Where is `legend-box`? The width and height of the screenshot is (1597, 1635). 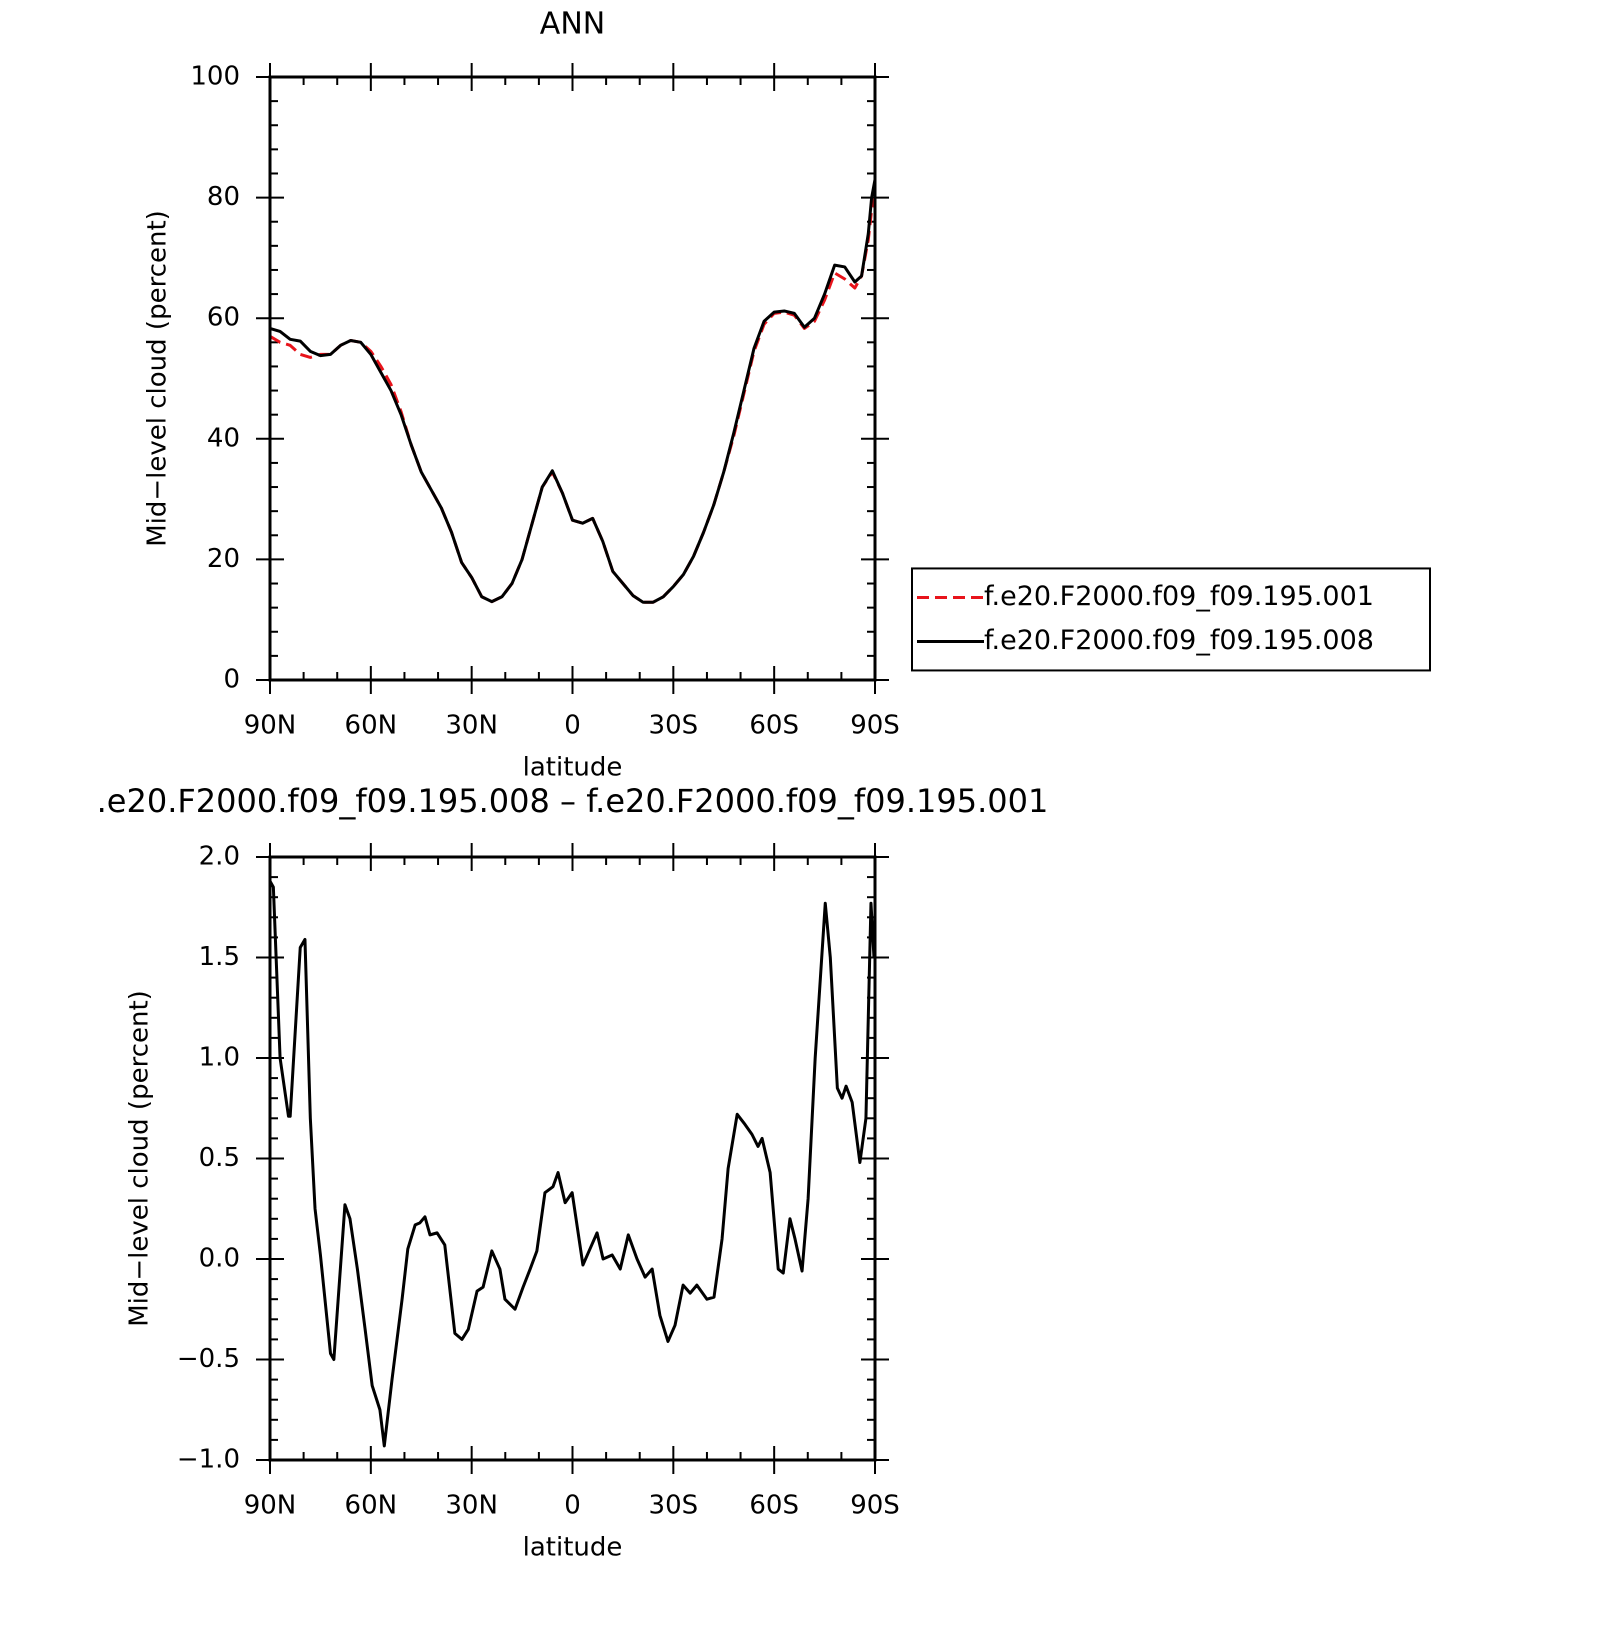
legend-box is located at coordinates (1171, 619).